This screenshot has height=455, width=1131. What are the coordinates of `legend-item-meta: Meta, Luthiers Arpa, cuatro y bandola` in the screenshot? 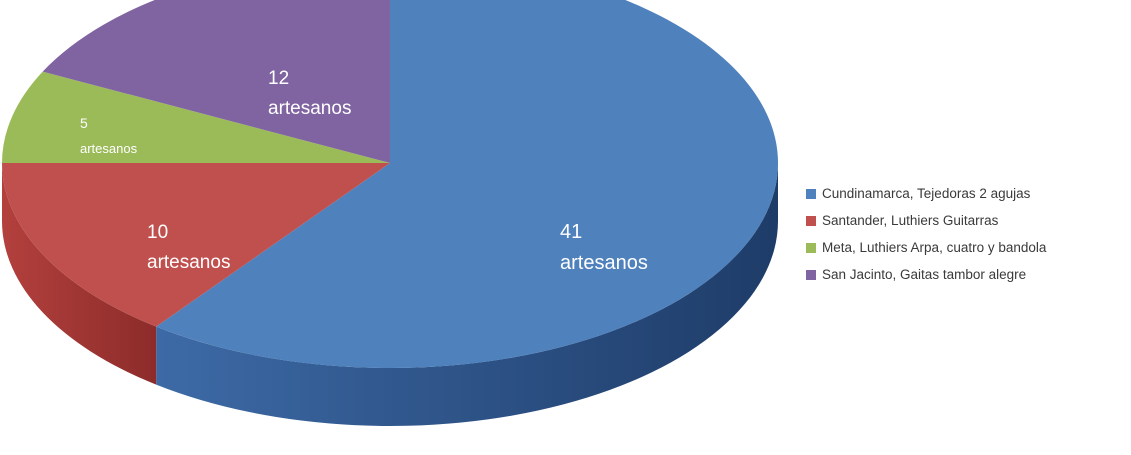 It's located at (926, 247).